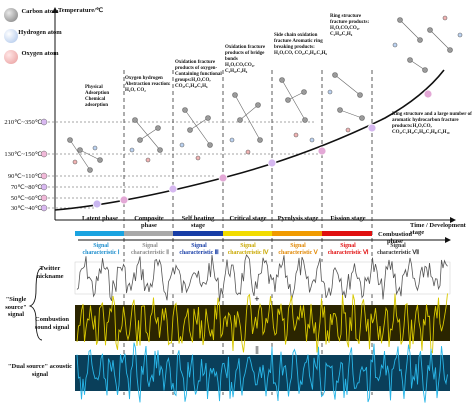  I want to click on dual-source-waveform, so click(262, 372).